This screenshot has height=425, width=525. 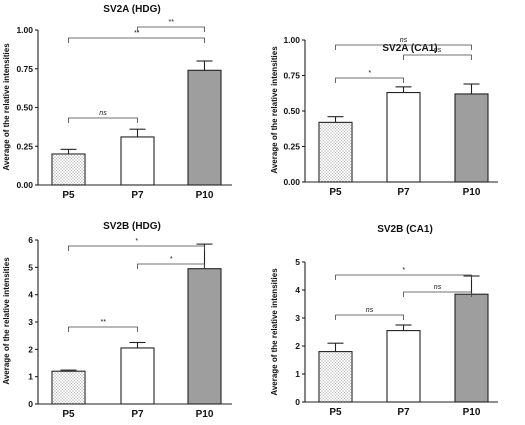 What do you see at coordinates (409, 48) in the screenshot?
I see `chart-title: SV2A (CA1)` at bounding box center [409, 48].